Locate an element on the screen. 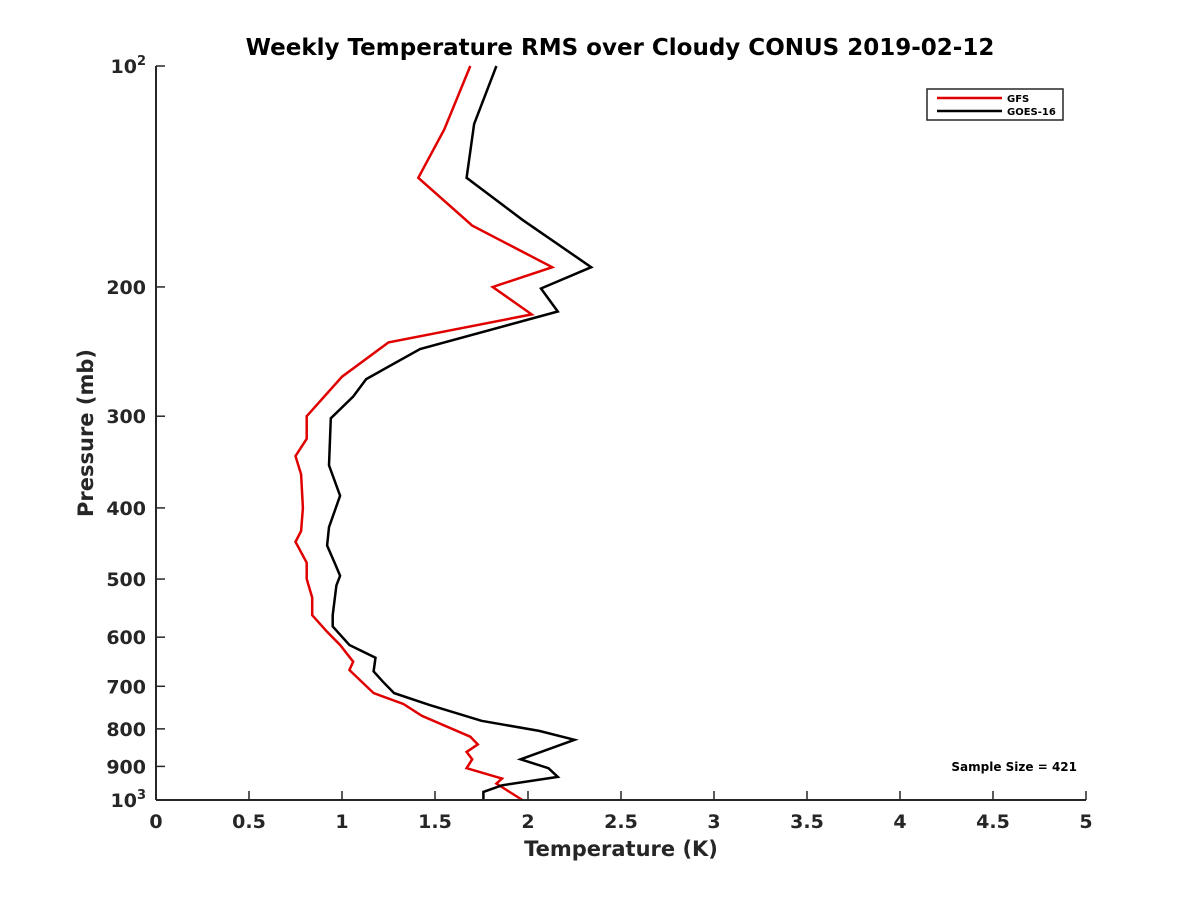 The width and height of the screenshot is (1200, 900). y-tick-label: 300 is located at coordinates (126, 417).